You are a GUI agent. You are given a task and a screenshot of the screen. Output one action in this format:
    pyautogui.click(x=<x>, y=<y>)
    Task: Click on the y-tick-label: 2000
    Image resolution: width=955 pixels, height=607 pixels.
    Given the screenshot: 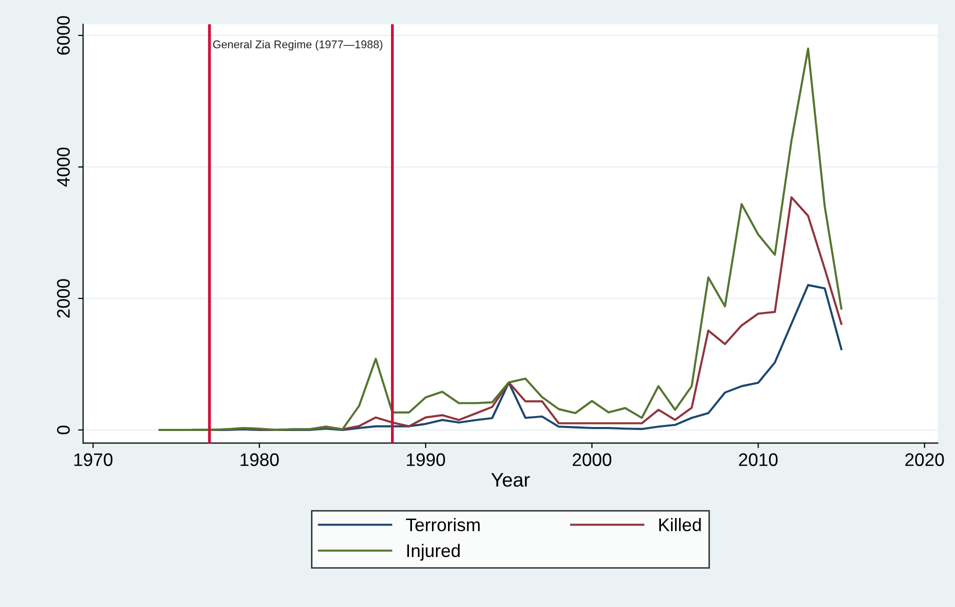 What is the action you would take?
    pyautogui.click(x=63, y=298)
    